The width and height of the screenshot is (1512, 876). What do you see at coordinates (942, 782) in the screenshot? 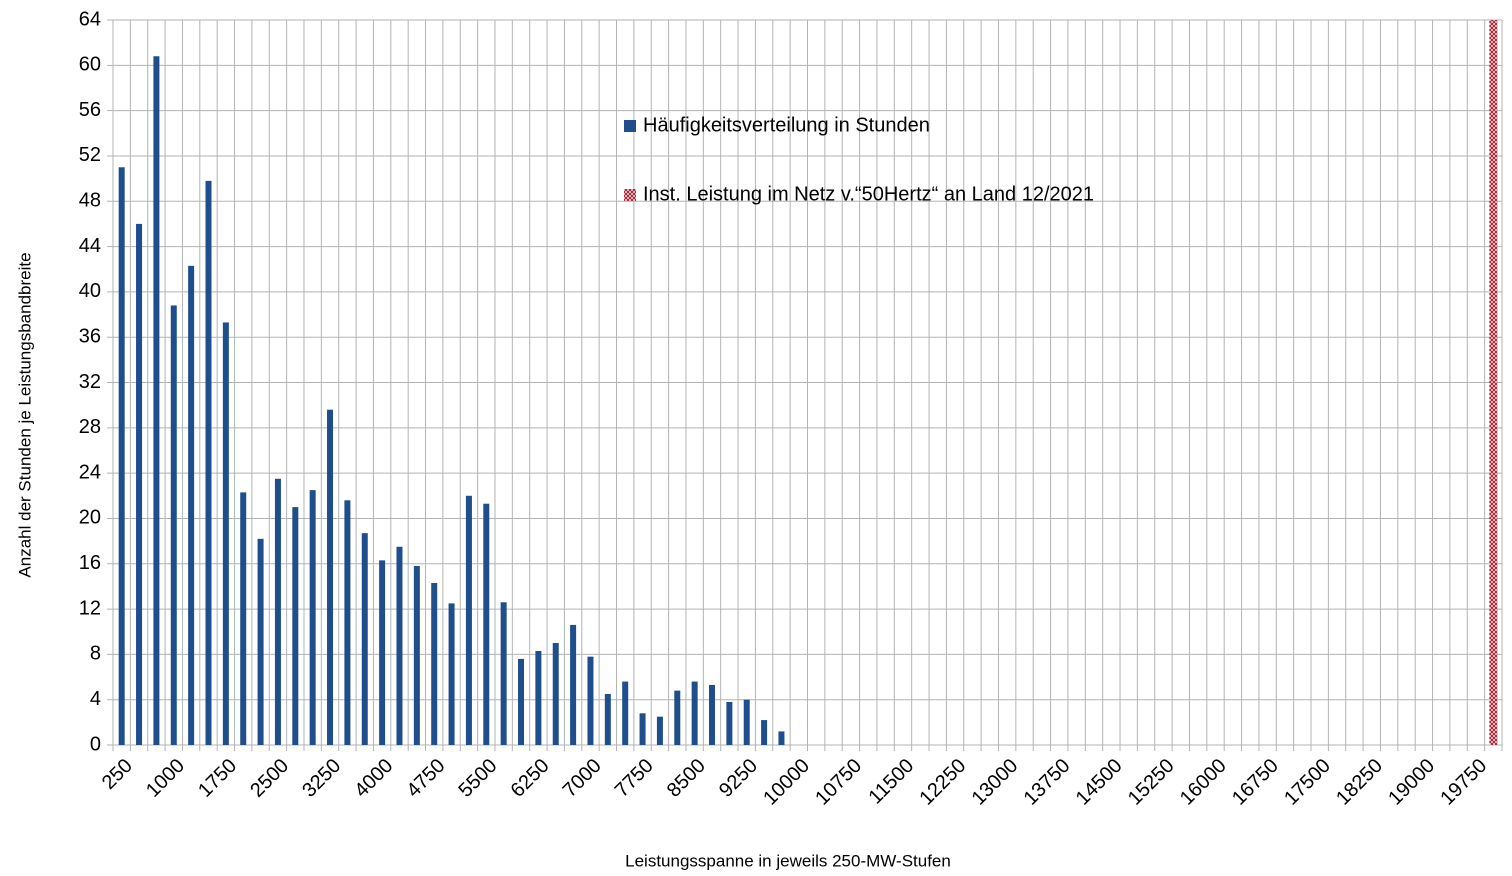
I see `x-tick-label: 12250` at bounding box center [942, 782].